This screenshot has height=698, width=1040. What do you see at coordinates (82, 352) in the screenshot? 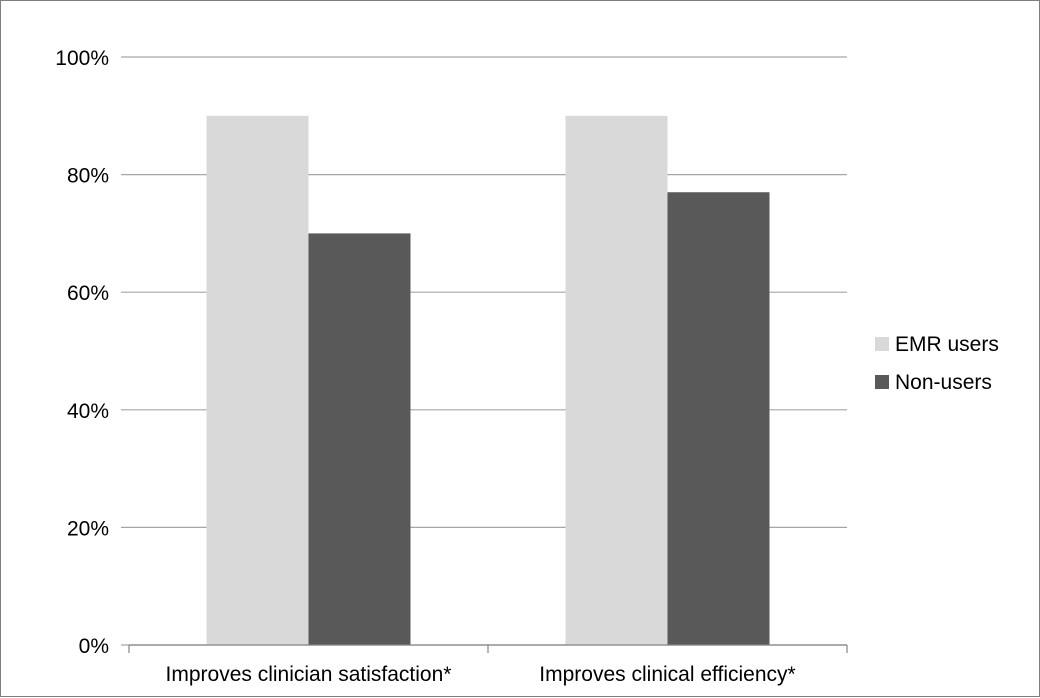
I see `y-axis-ticks: 0% 20% 40% 60% 80% 100%` at bounding box center [82, 352].